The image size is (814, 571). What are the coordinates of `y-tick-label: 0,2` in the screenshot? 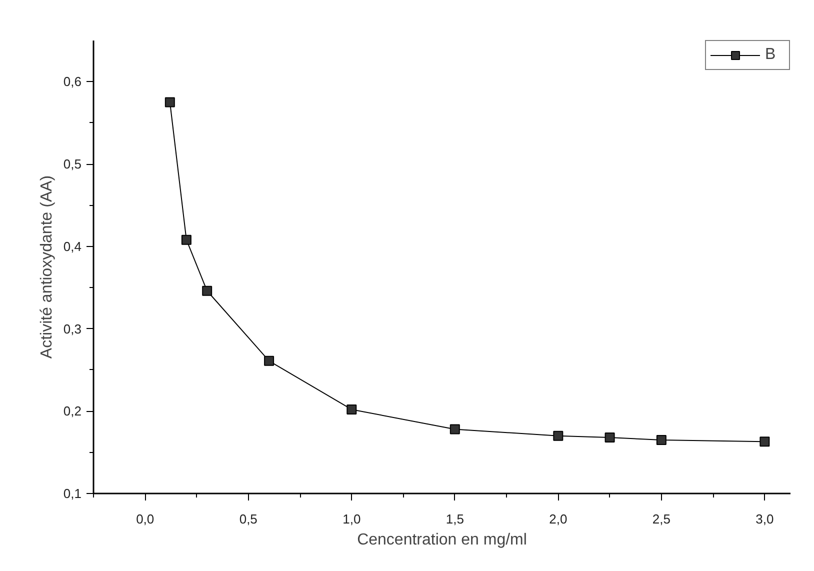 It's located at (72, 411).